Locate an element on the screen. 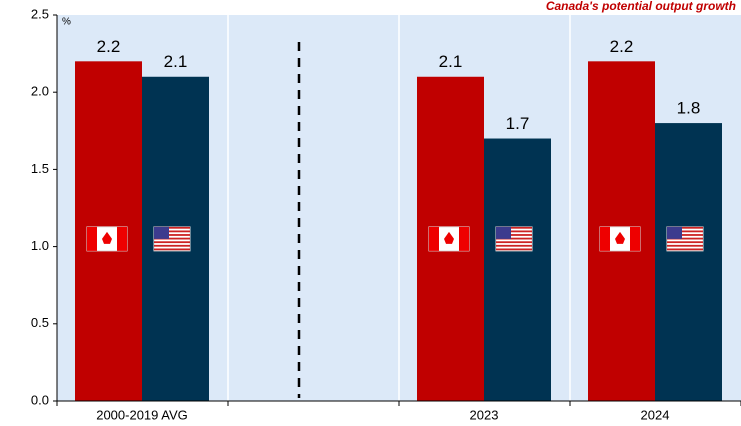  y-tick-label: 1.5 is located at coordinates (40, 168).